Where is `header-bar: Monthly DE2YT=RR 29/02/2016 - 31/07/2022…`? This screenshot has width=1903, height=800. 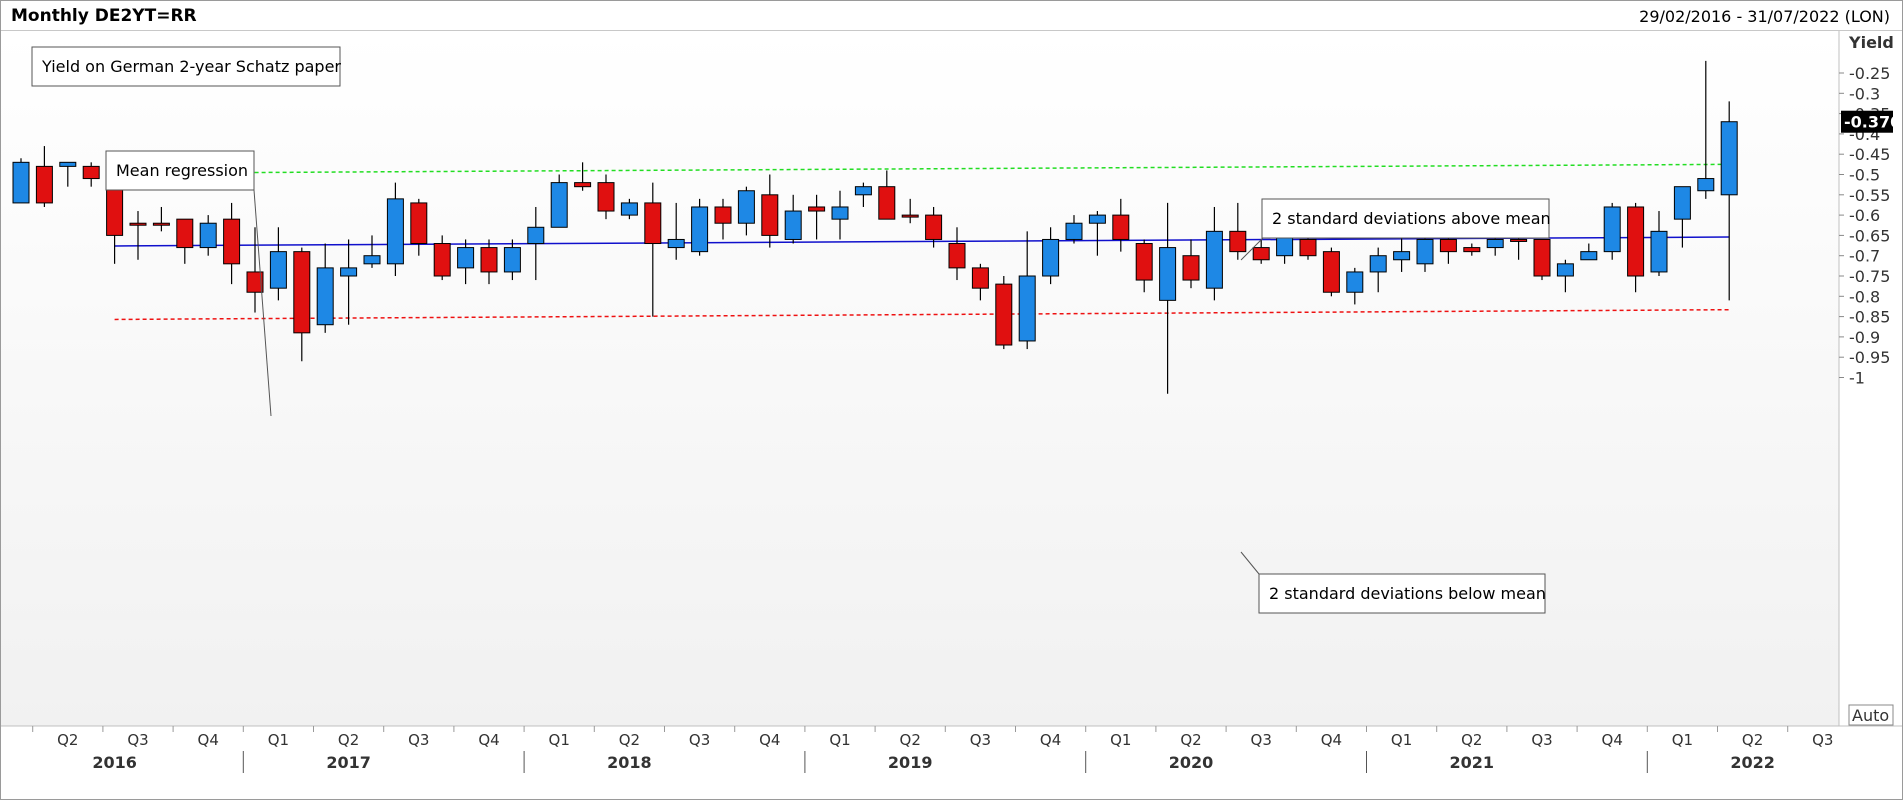
header-bar: Monthly DE2YT=RR 29/02/2016 - 31/07/2022… is located at coordinates (951, 16).